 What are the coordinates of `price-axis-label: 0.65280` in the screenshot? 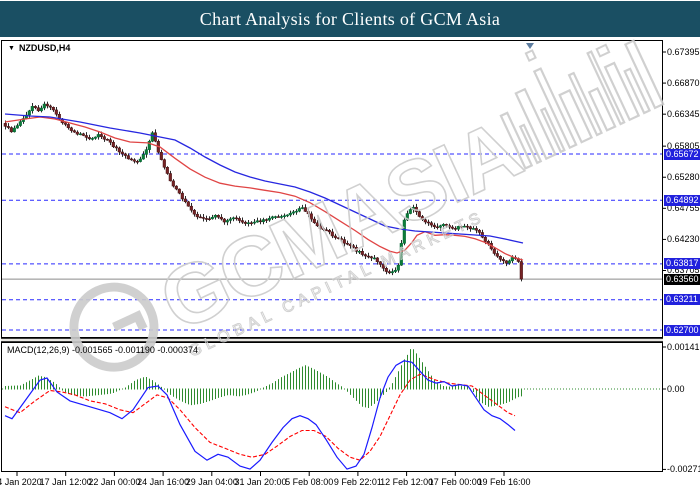 It's located at (683, 176).